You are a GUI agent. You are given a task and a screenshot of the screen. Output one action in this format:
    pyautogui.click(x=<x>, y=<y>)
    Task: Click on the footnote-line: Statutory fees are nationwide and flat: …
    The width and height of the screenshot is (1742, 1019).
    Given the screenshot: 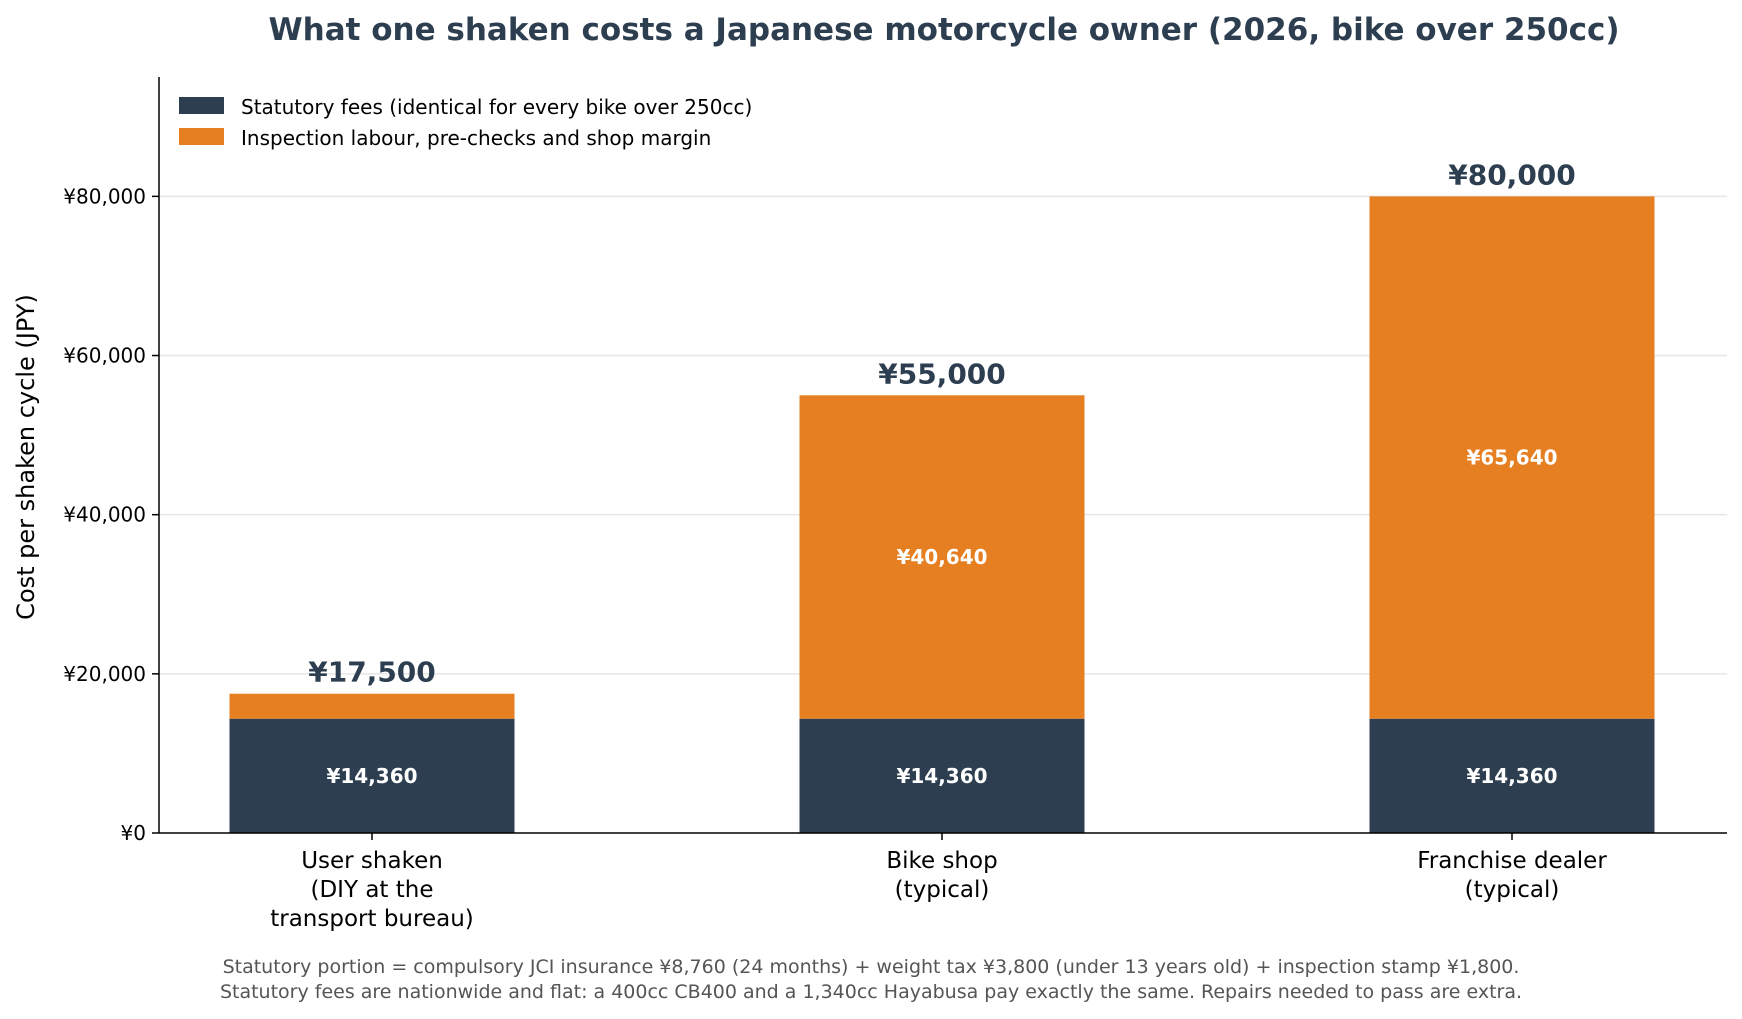 What is the action you would take?
    pyautogui.click(x=871, y=992)
    